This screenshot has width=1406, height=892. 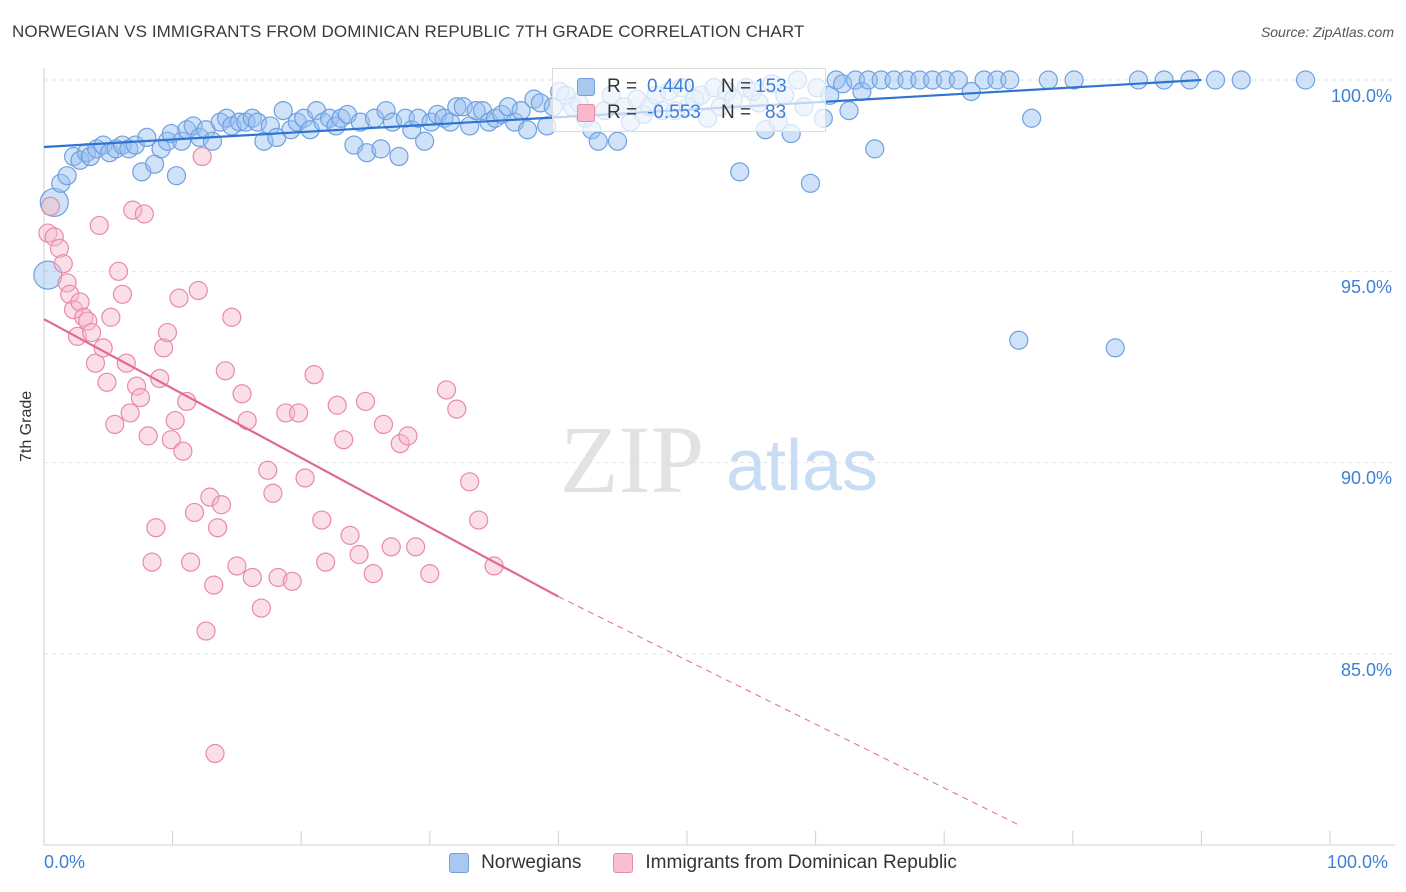 I want to click on legend-item-dominican: Immigrants from Dominican Republic, so click(x=785, y=863).